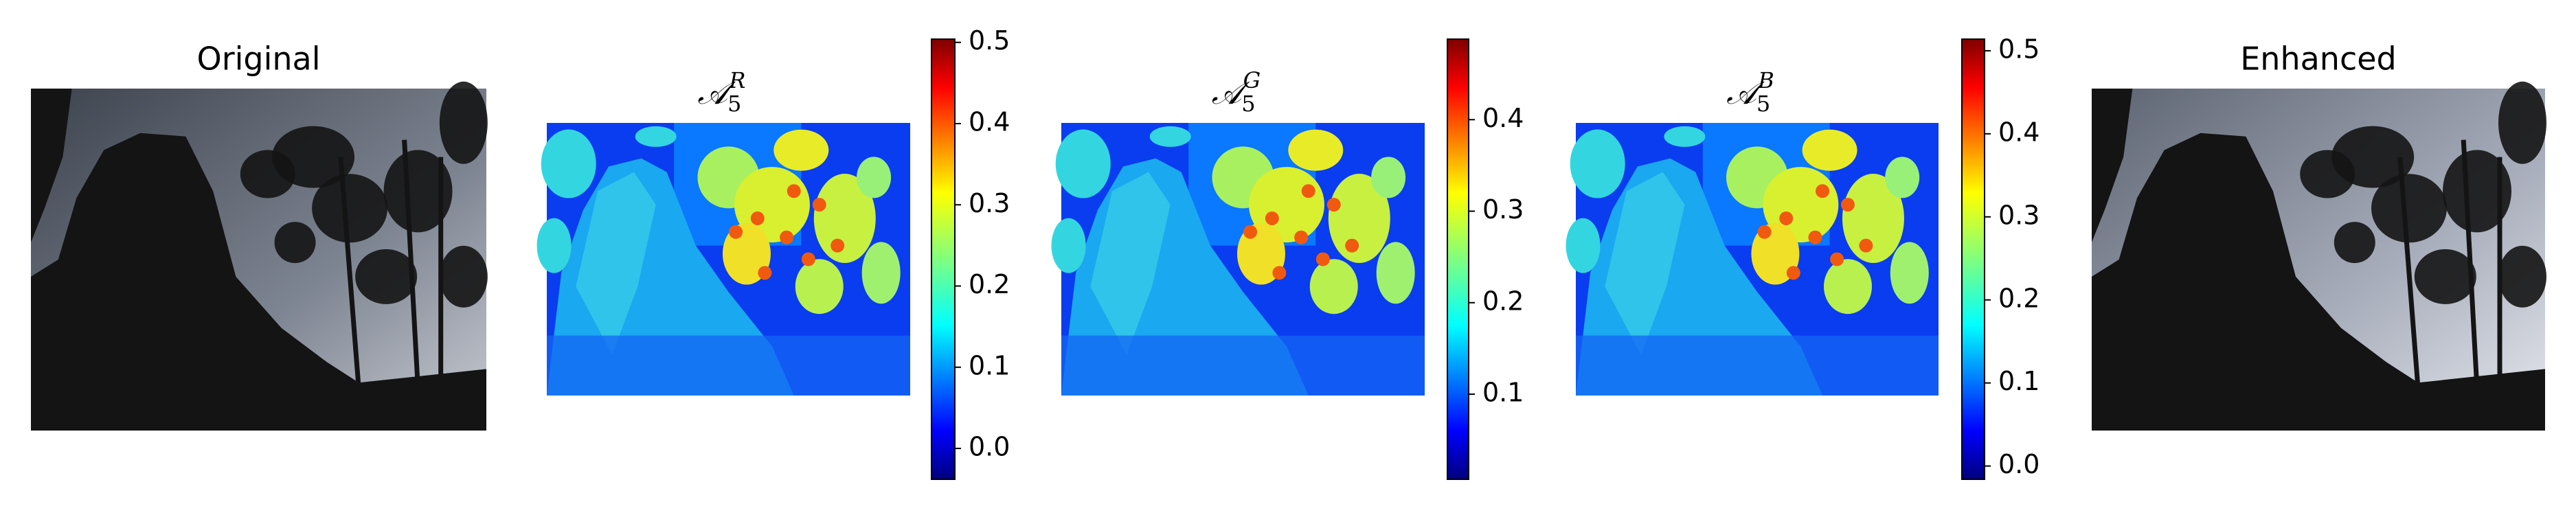 The width and height of the screenshot is (2576, 515). Describe the element at coordinates (722, 92) in the screenshot. I see `panel-title: 𝒜5R` at that location.